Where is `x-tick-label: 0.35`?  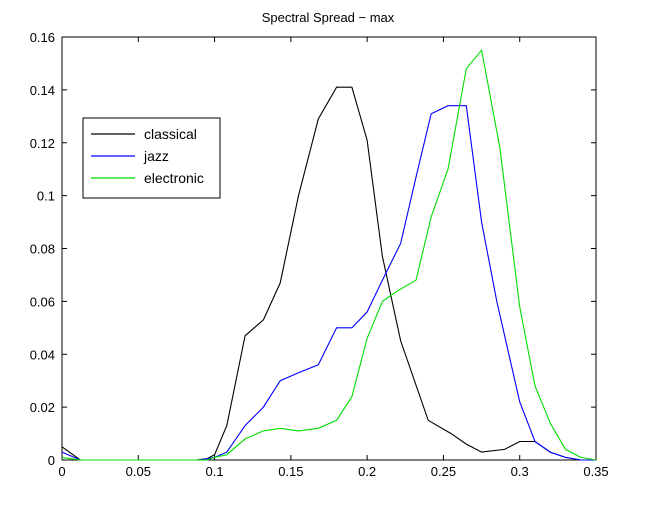
x-tick-label: 0.35 is located at coordinates (595, 471).